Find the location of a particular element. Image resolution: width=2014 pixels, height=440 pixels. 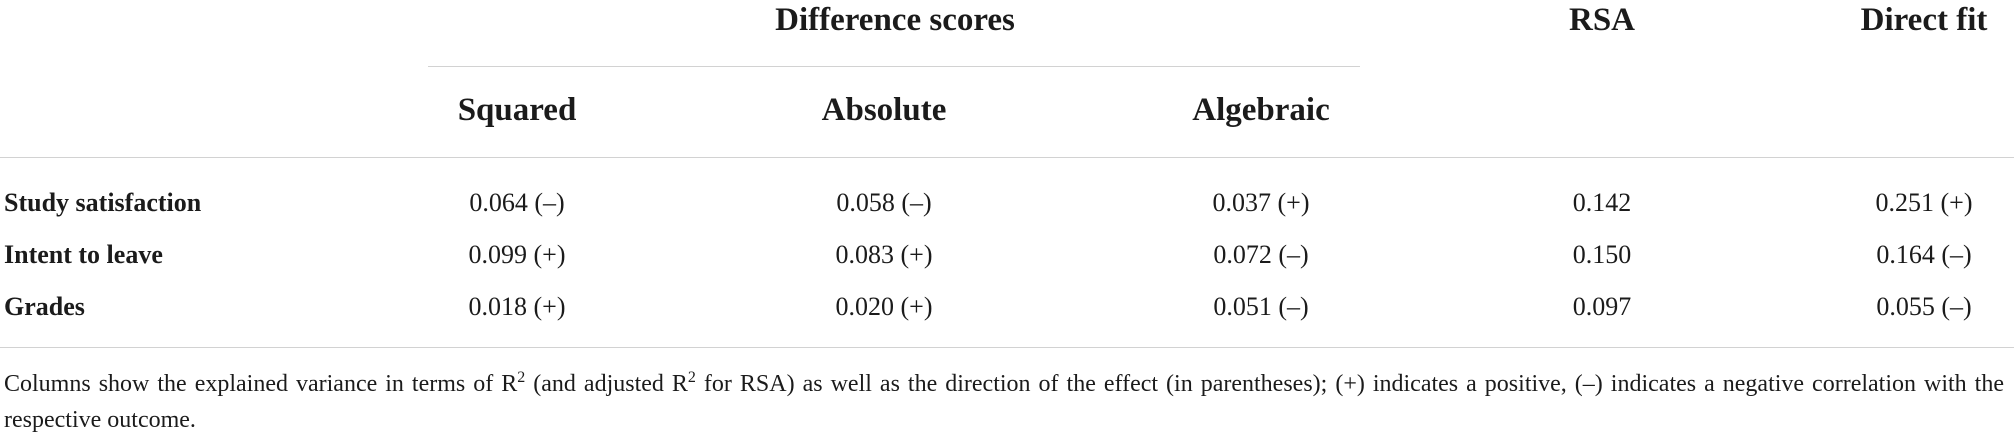

column-header-squared: Squared is located at coordinates (517, 110).